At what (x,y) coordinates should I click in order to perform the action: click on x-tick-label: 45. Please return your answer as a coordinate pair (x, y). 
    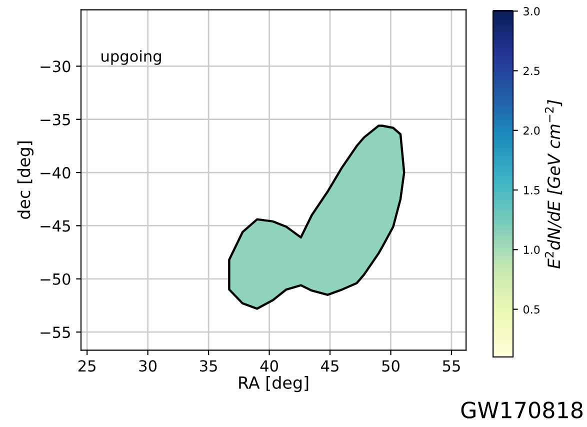
    Looking at the image, I should click on (329, 366).